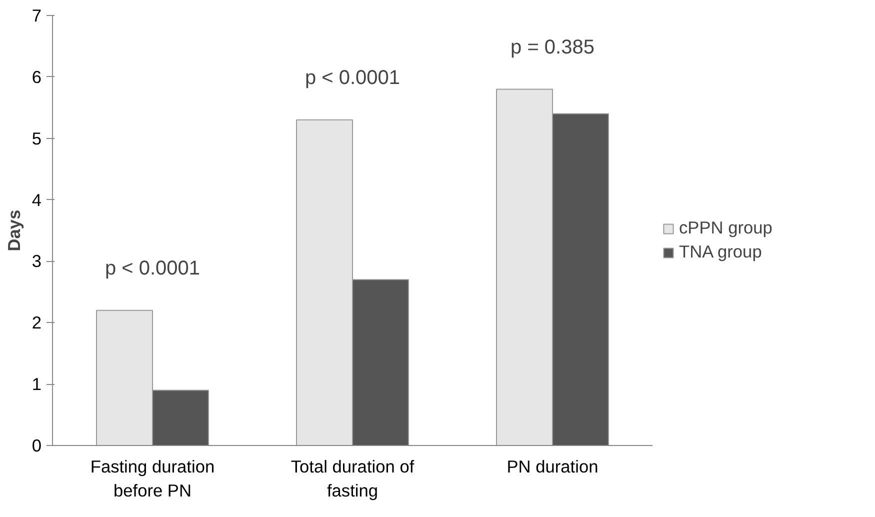 This screenshot has height=517, width=875. Describe the element at coordinates (552, 47) in the screenshot. I see `annotation: p = 0.385` at that location.